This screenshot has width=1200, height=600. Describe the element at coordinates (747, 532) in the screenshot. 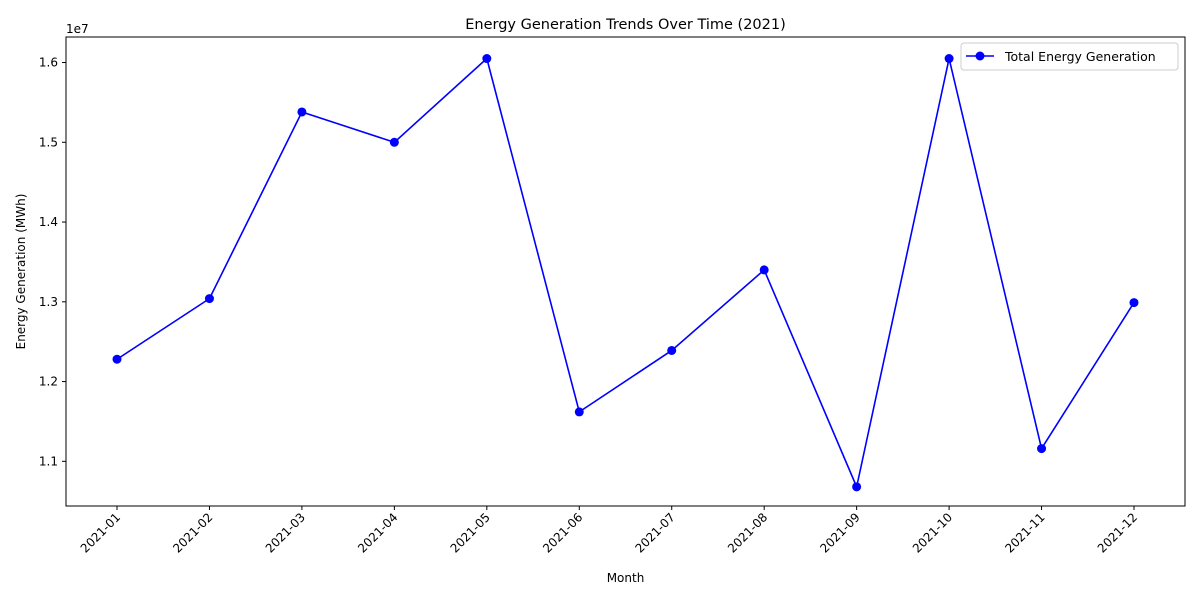

I see `x-tick-label: 2021-08` at that location.